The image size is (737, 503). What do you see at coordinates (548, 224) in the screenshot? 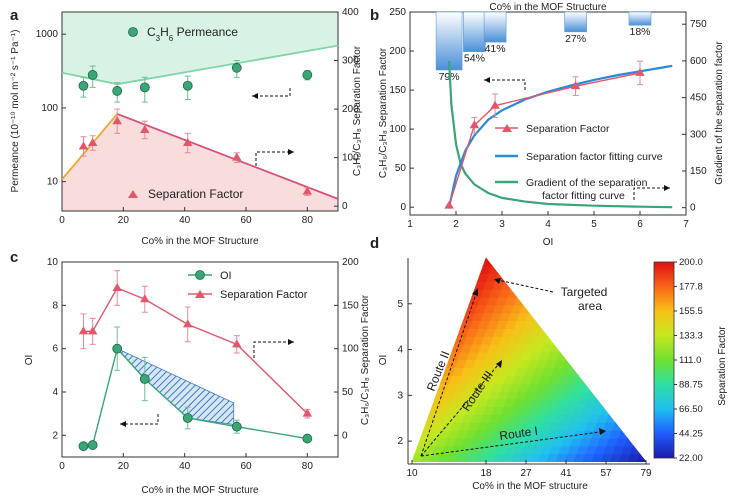
I see `b-xtick-label-3: 4` at bounding box center [548, 224].